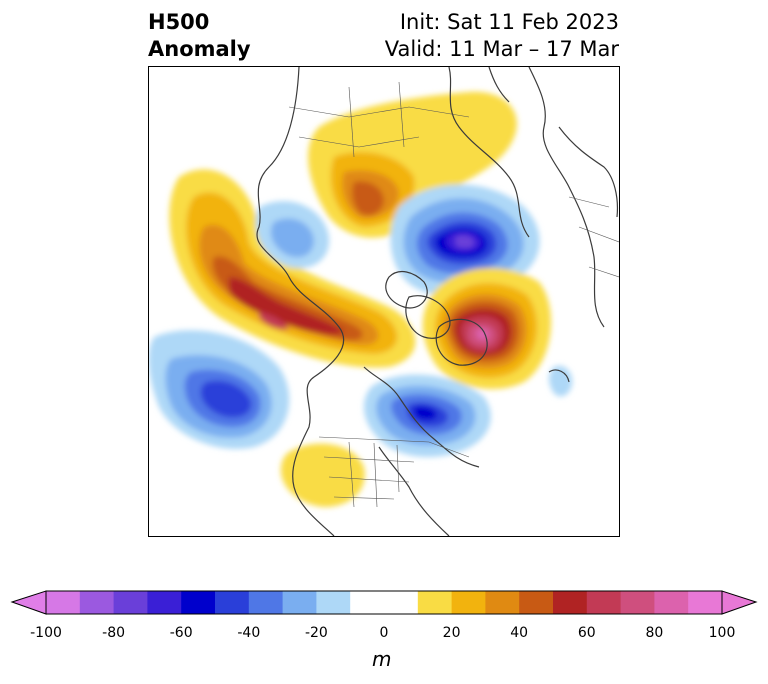 This screenshot has width=768, height=684. Describe the element at coordinates (384, 633) in the screenshot. I see `colorbar-tick-label: 0` at that location.